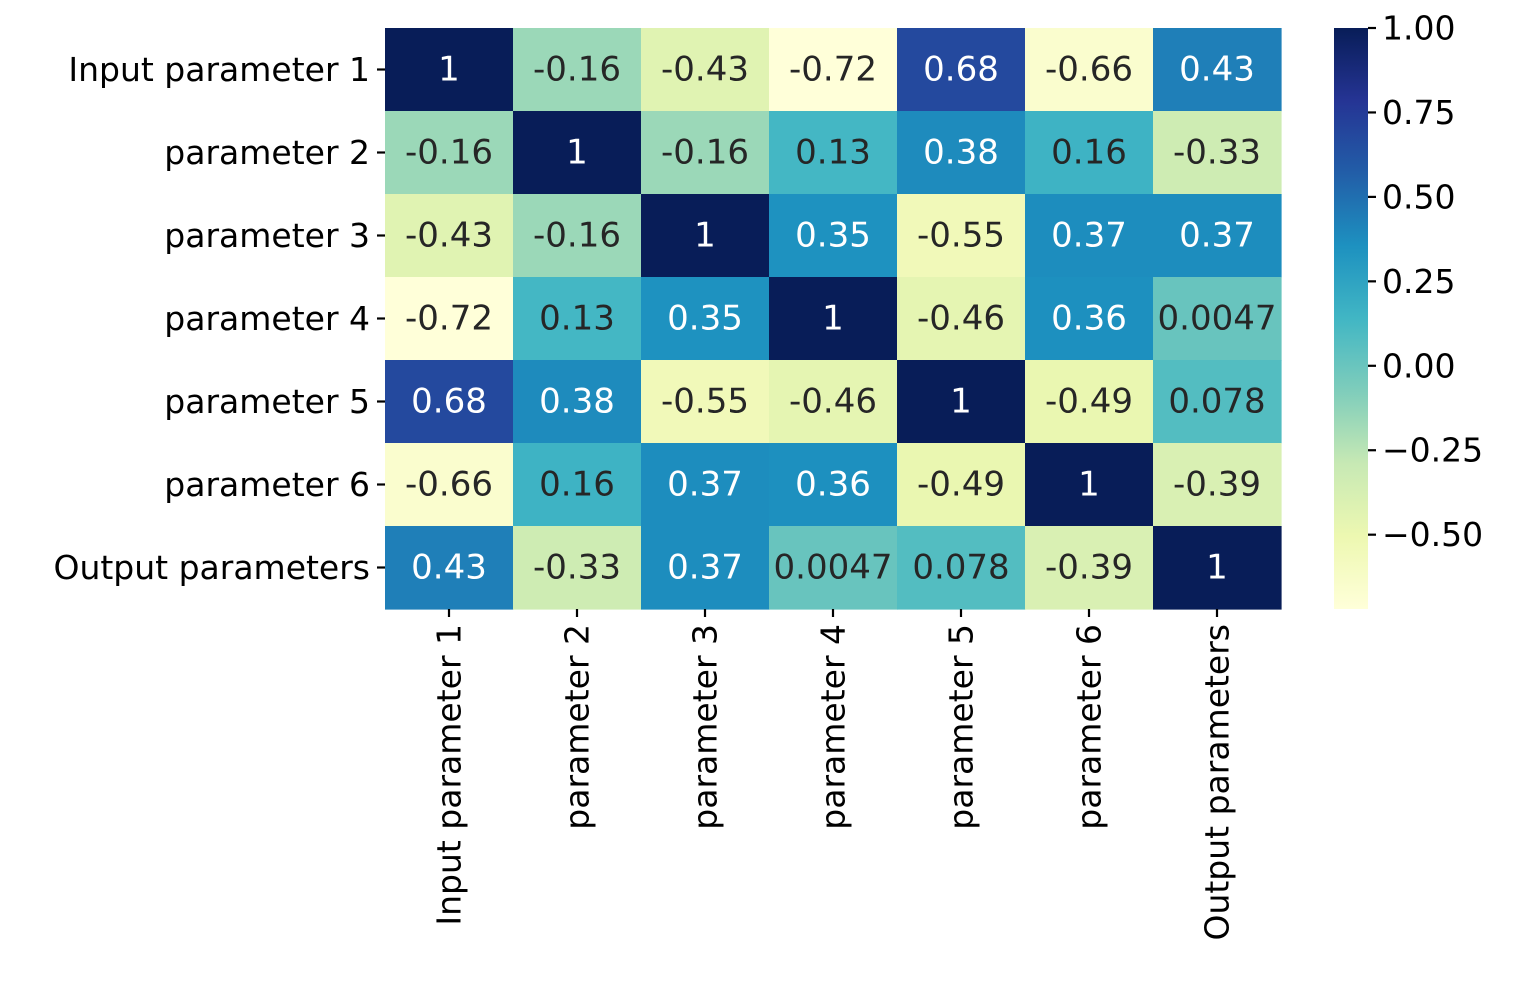 This screenshot has height=996, width=1515. I want to click on cell-value-label: 0.16, so click(1089, 153).